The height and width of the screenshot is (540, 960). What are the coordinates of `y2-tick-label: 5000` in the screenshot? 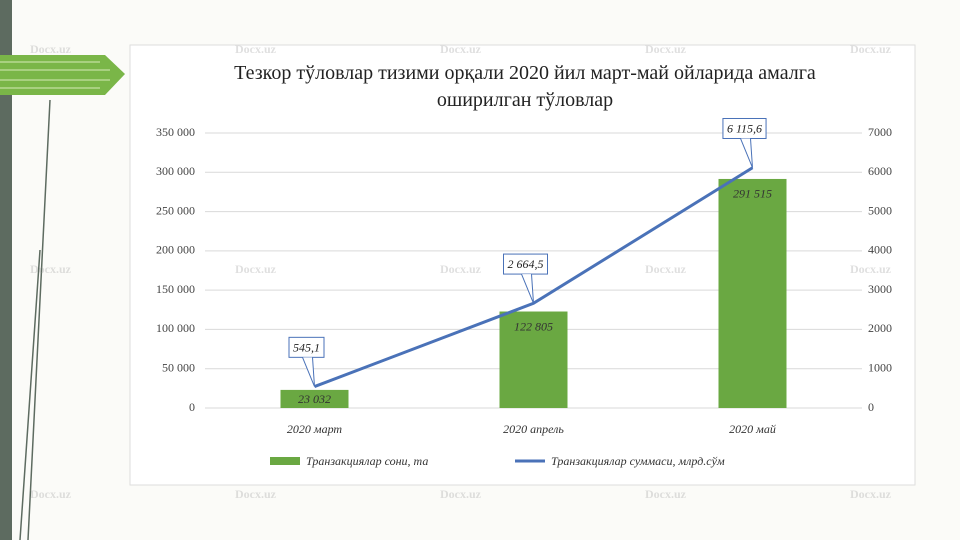 It's located at (880, 210).